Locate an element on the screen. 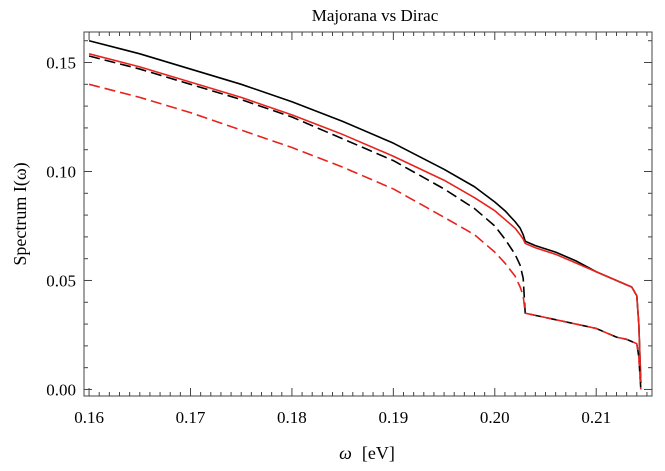 This screenshot has width=665, height=471. x-tick-label: 0.18 is located at coordinates (292, 417).